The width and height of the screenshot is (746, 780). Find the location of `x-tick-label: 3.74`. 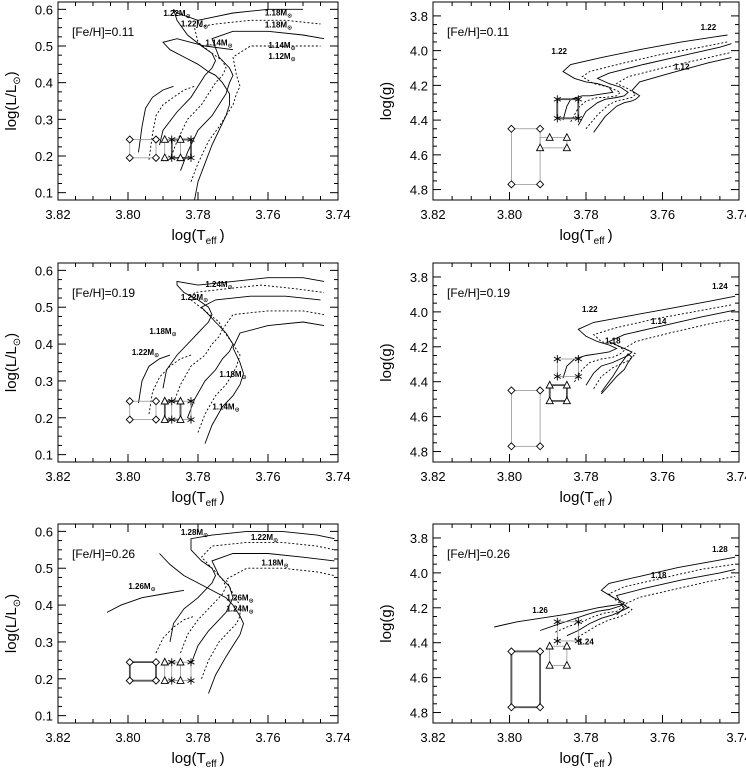

x-tick-label: 3.74 is located at coordinates (337, 476).